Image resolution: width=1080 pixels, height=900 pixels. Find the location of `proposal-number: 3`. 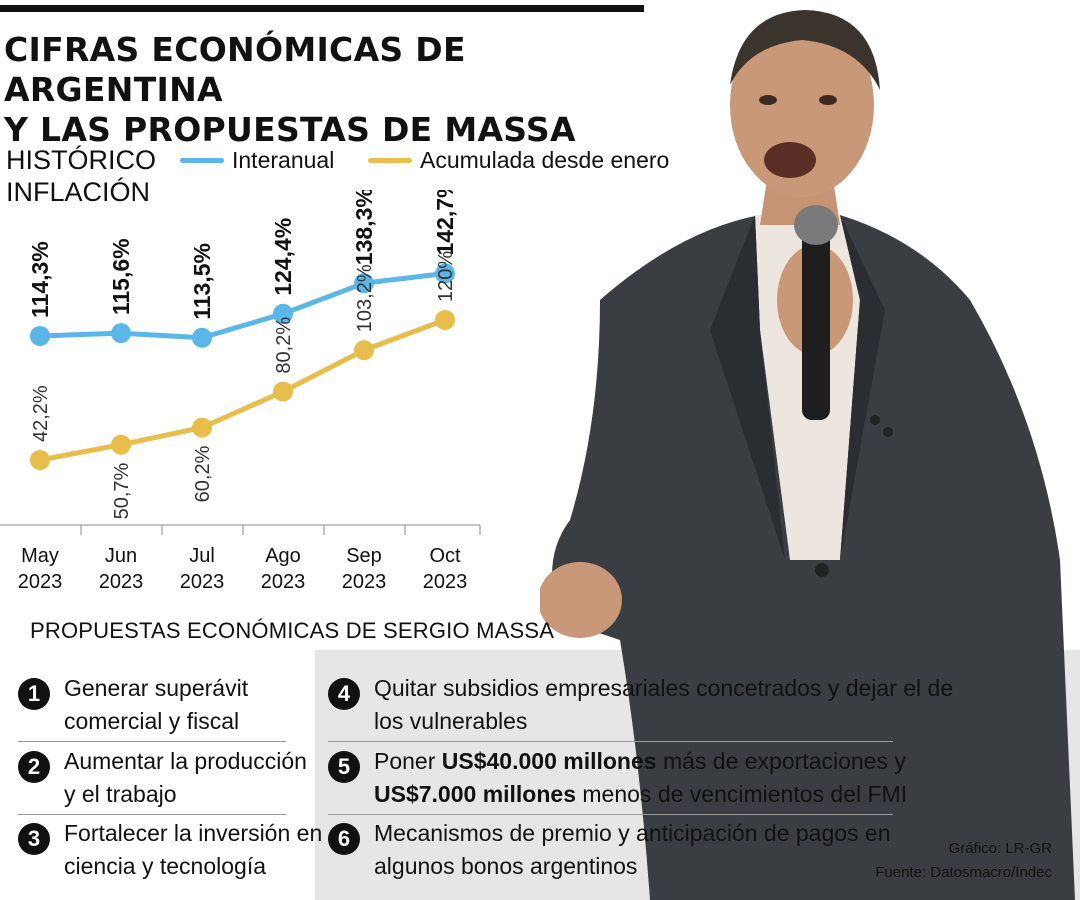

proposal-number: 3 is located at coordinates (34, 839).